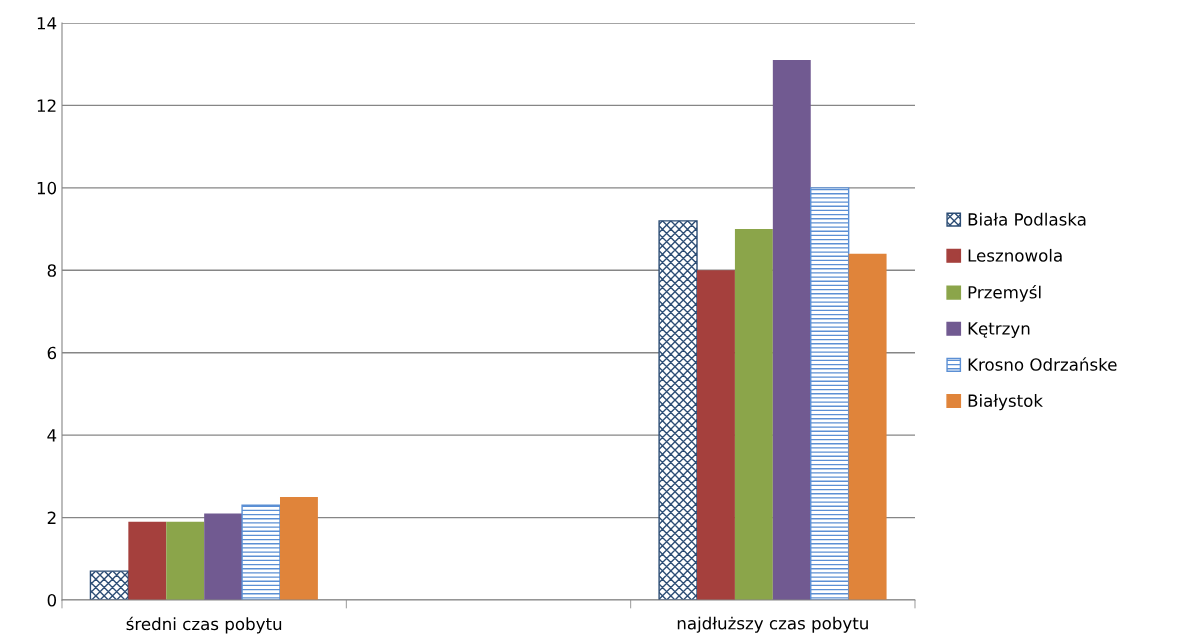  Describe the element at coordinates (52, 435) in the screenshot. I see `y-tick-label: 4` at that location.